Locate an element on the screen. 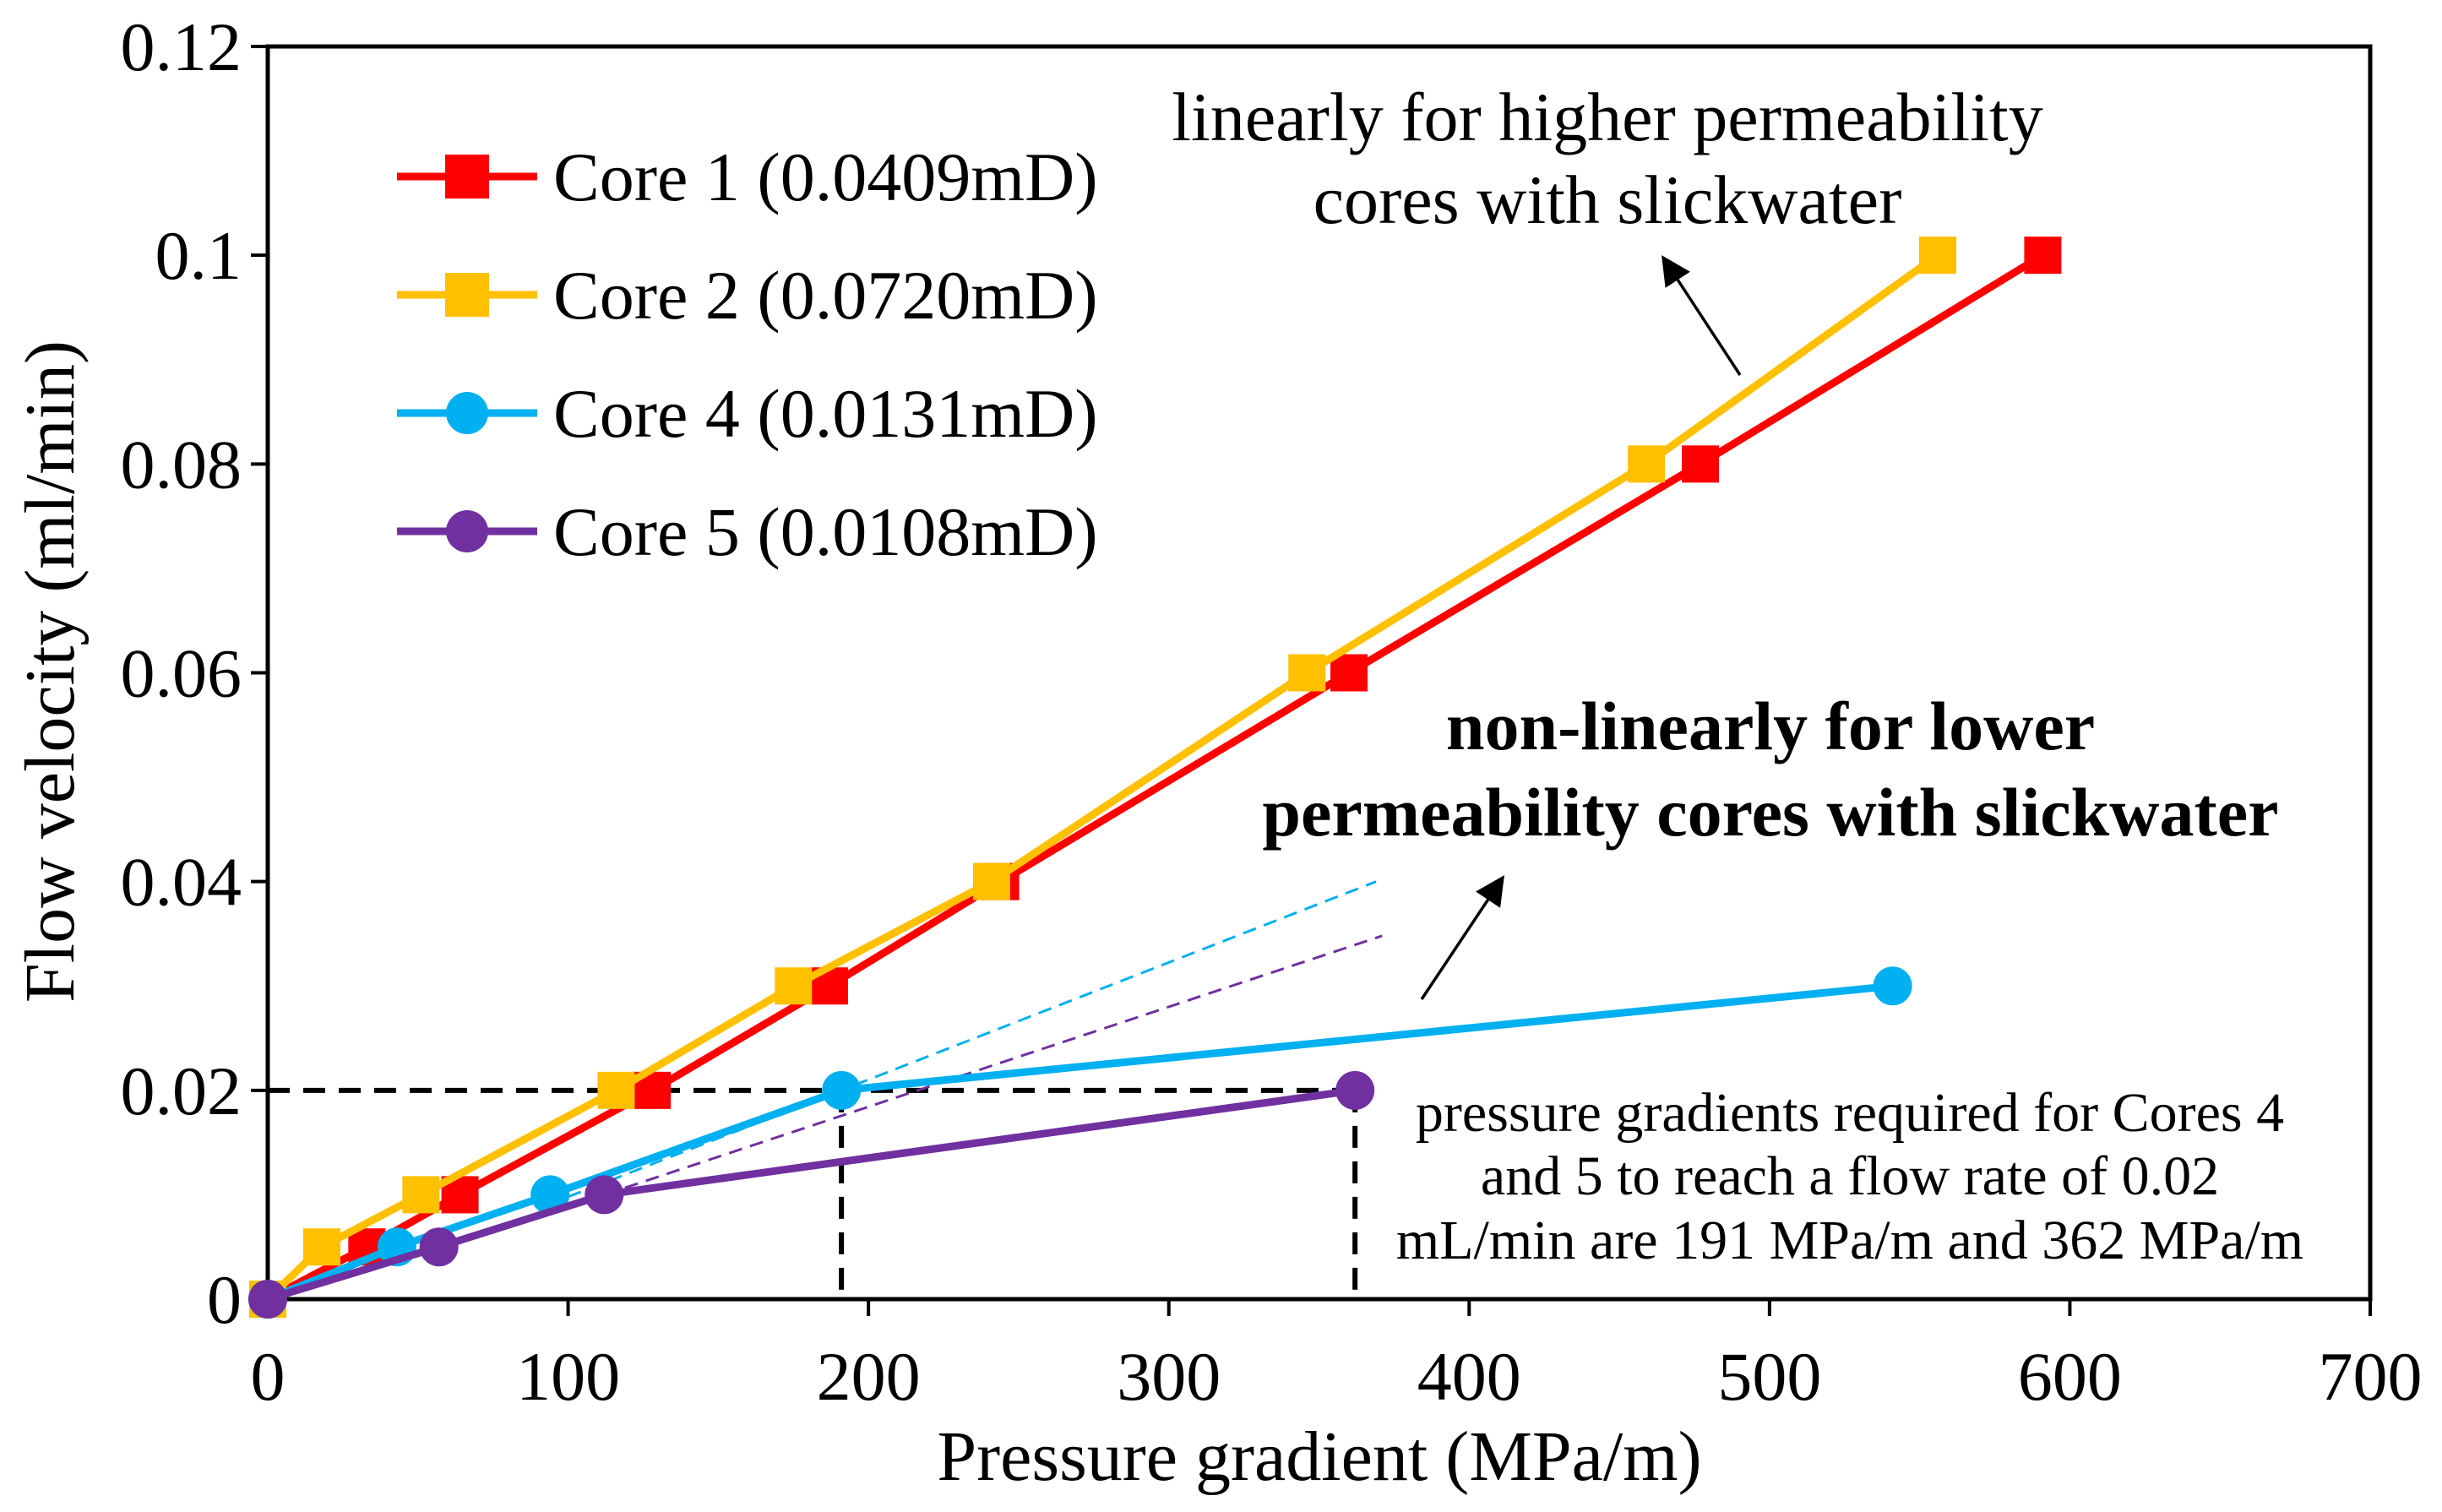 The width and height of the screenshot is (2442, 1512). annotation-pressure-note-line-2: and 5 to reach a flow rate of 0.02 is located at coordinates (1850, 1176).